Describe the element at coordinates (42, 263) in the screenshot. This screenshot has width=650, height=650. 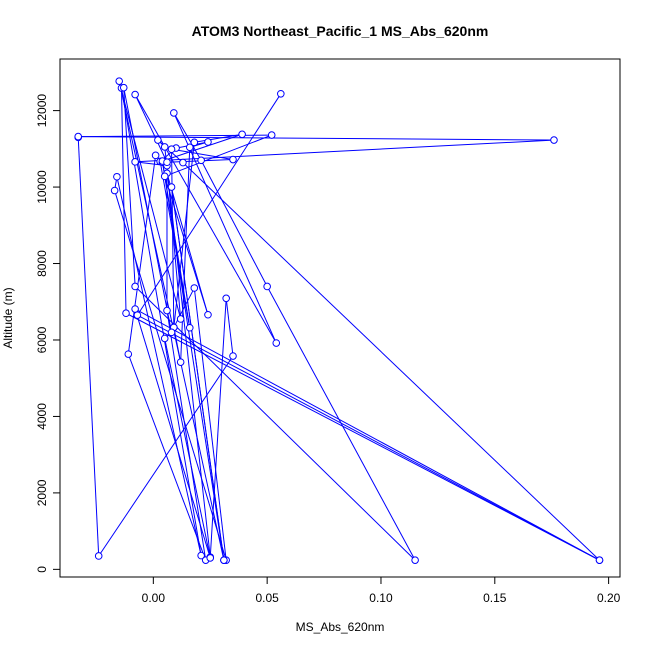
I see `y-tick-label: 8000` at that location.